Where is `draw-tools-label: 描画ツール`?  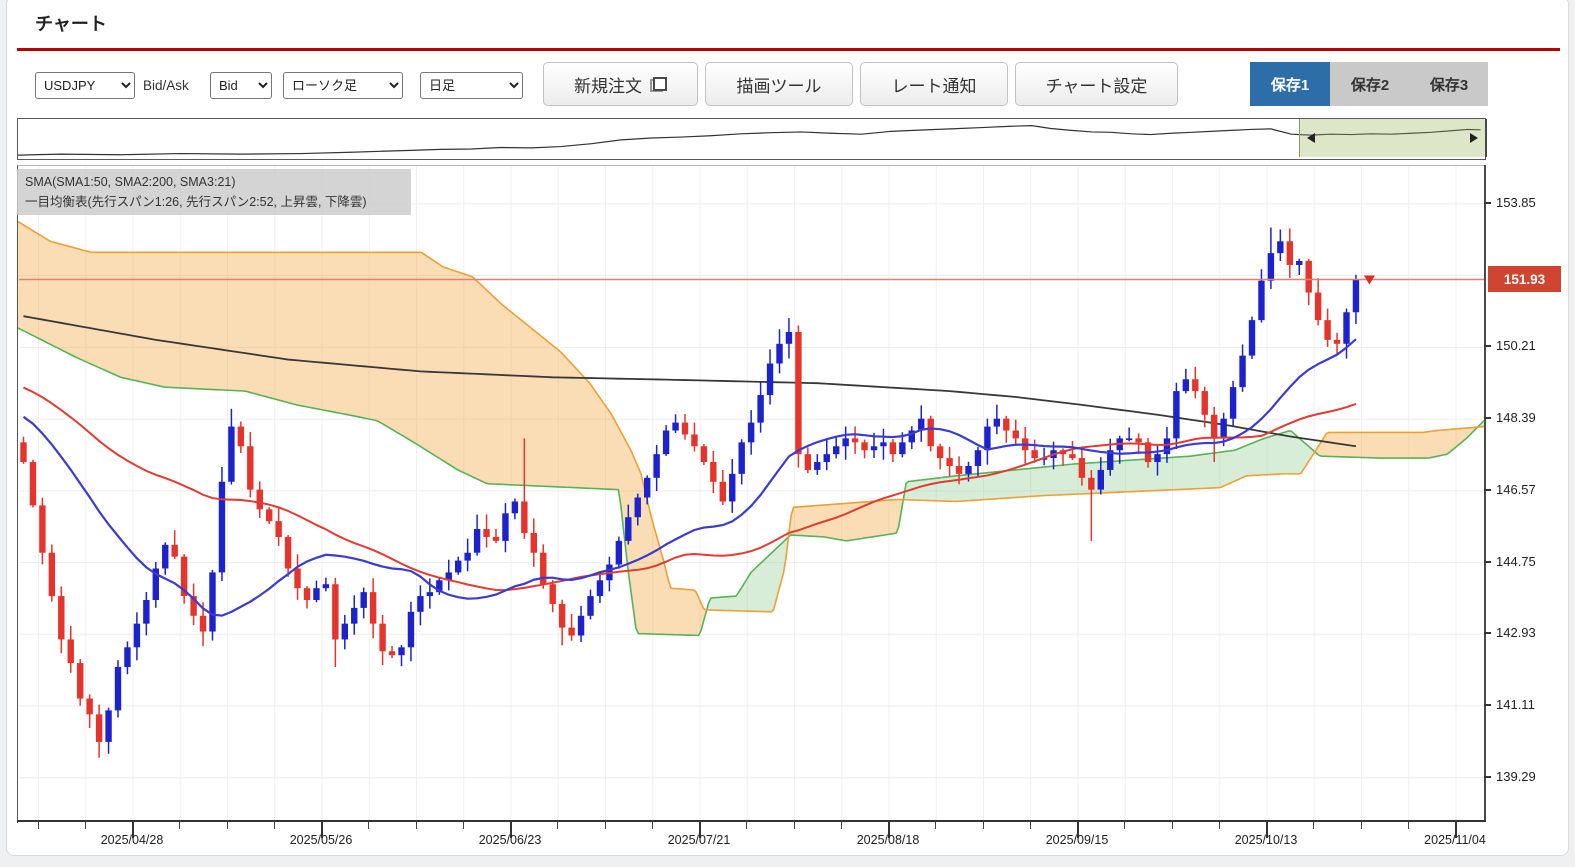
draw-tools-label: 描画ツール is located at coordinates (779, 86).